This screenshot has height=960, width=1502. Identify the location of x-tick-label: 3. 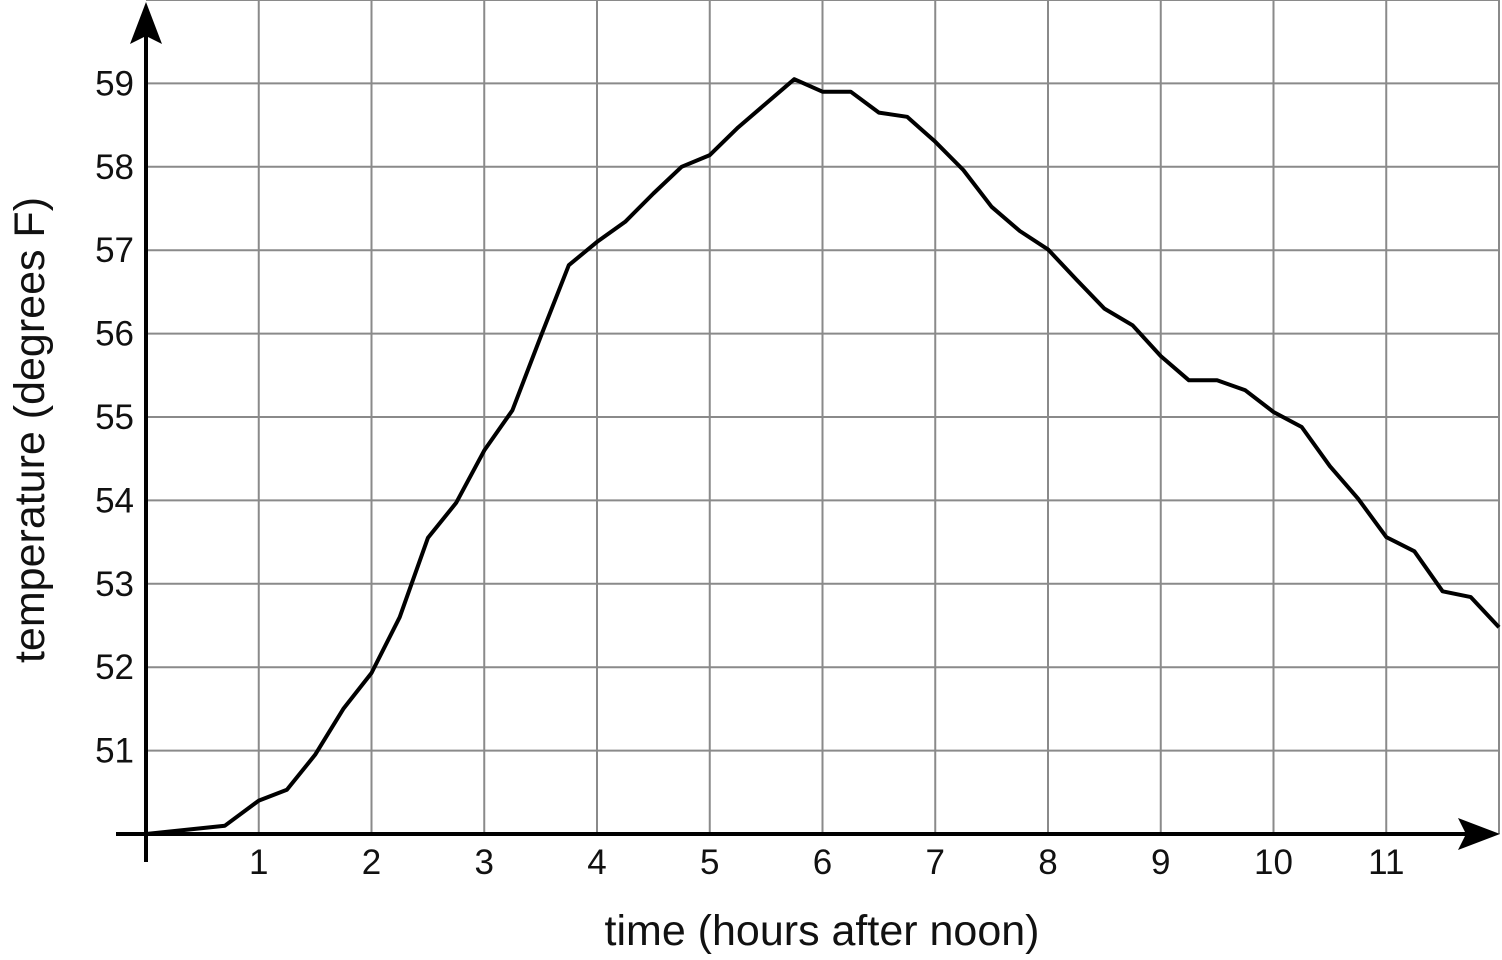
(484, 862).